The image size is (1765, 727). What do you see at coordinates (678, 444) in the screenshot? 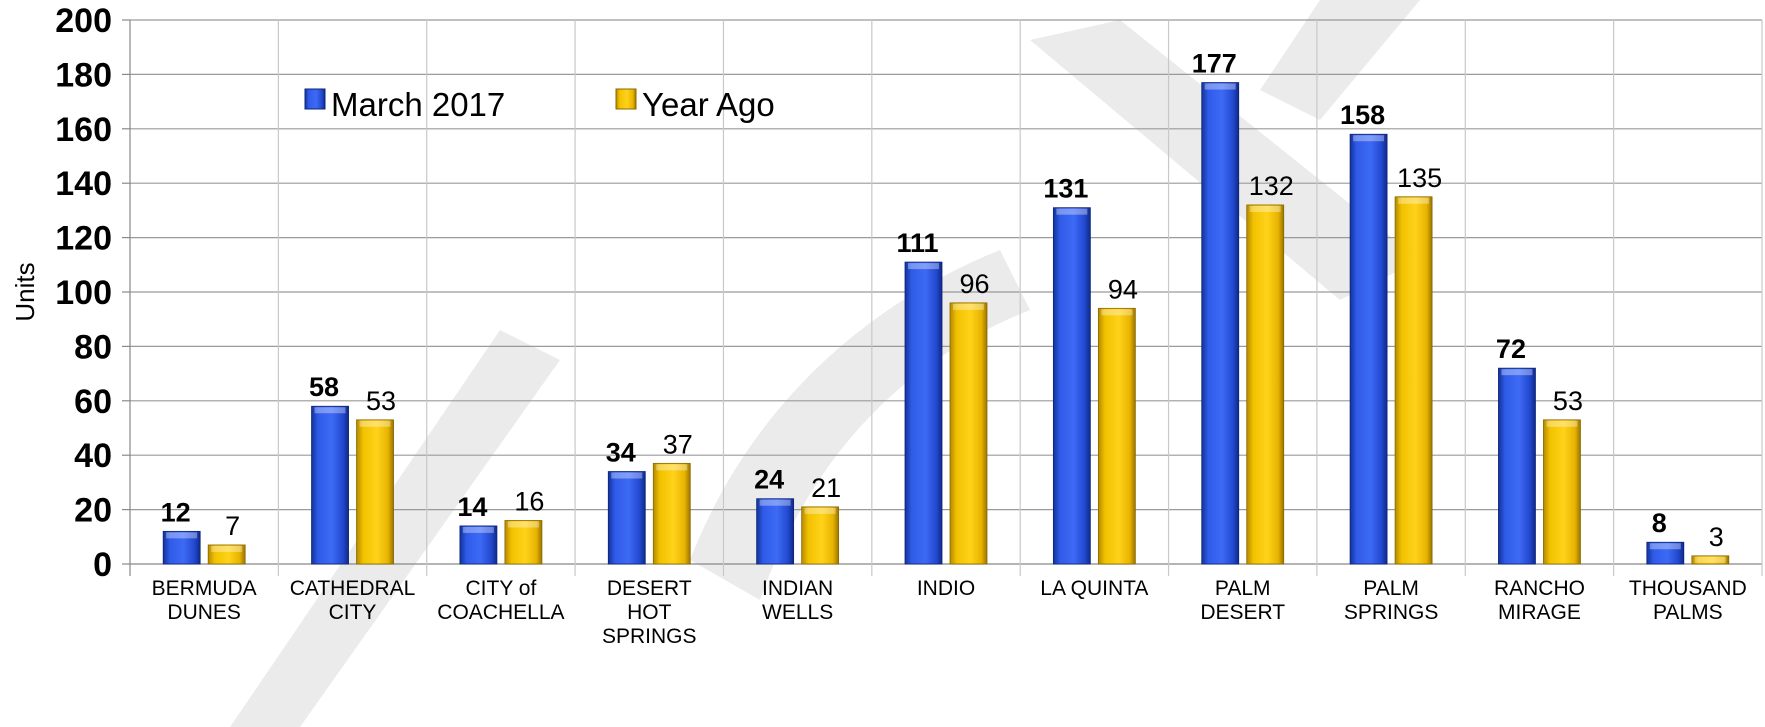
I see `data-label: 37` at bounding box center [678, 444].